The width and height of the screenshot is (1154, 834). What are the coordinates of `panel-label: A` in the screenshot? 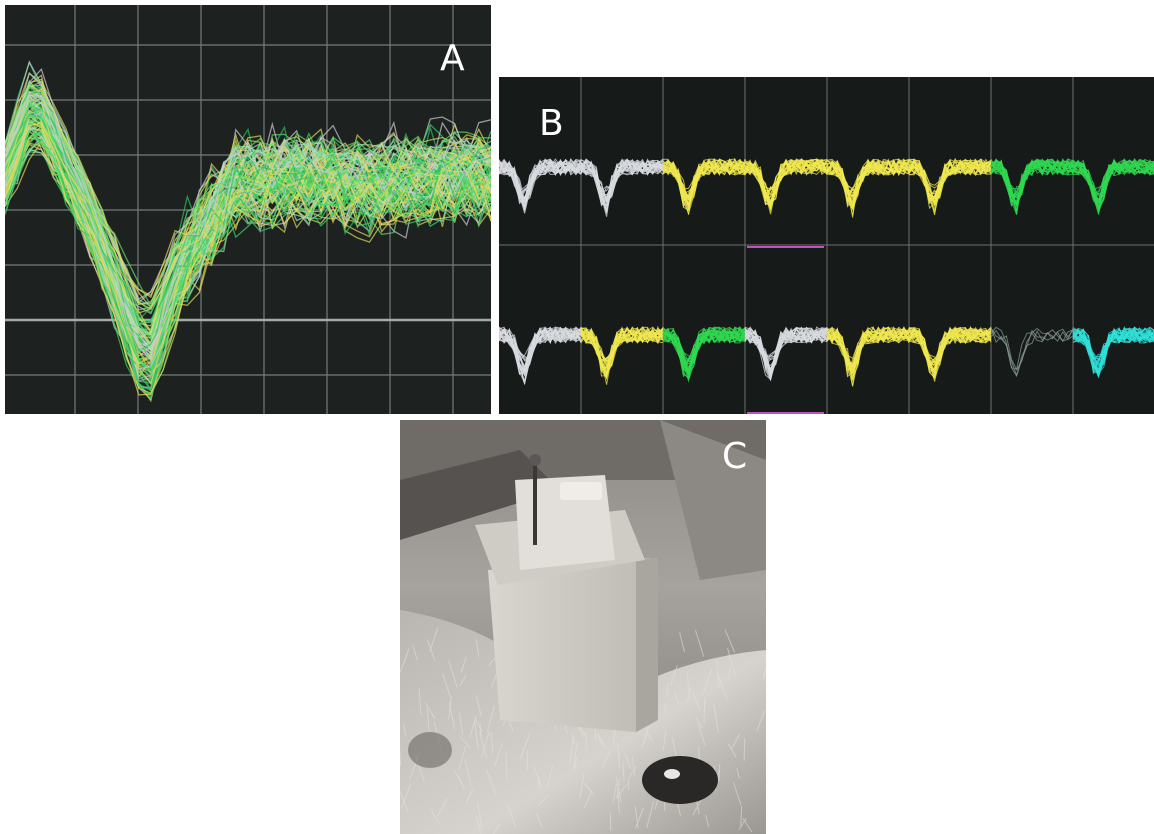 It's located at (452, 58).